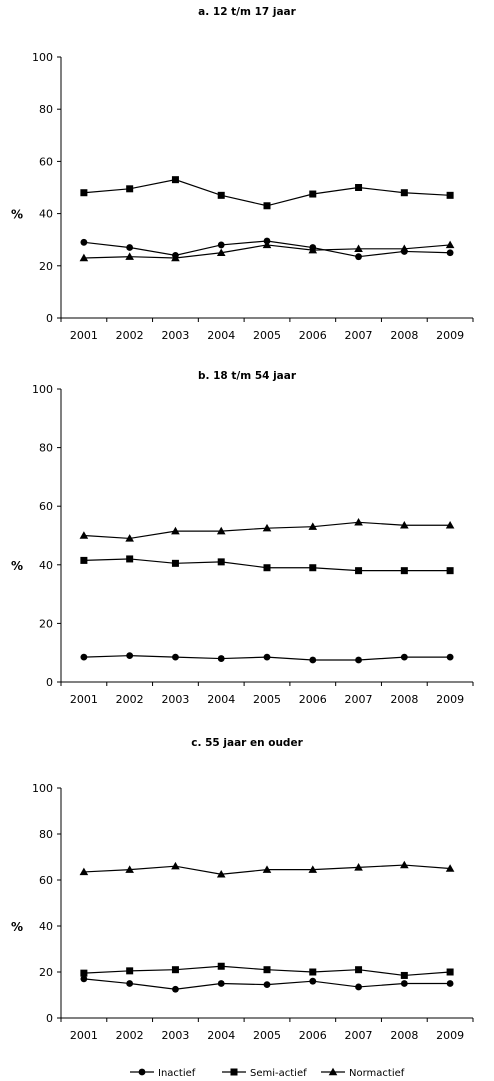 The width and height of the screenshot is (494, 1081). What do you see at coordinates (130, 1035) in the screenshot?
I see `x-tick-label: 2002` at bounding box center [130, 1035].